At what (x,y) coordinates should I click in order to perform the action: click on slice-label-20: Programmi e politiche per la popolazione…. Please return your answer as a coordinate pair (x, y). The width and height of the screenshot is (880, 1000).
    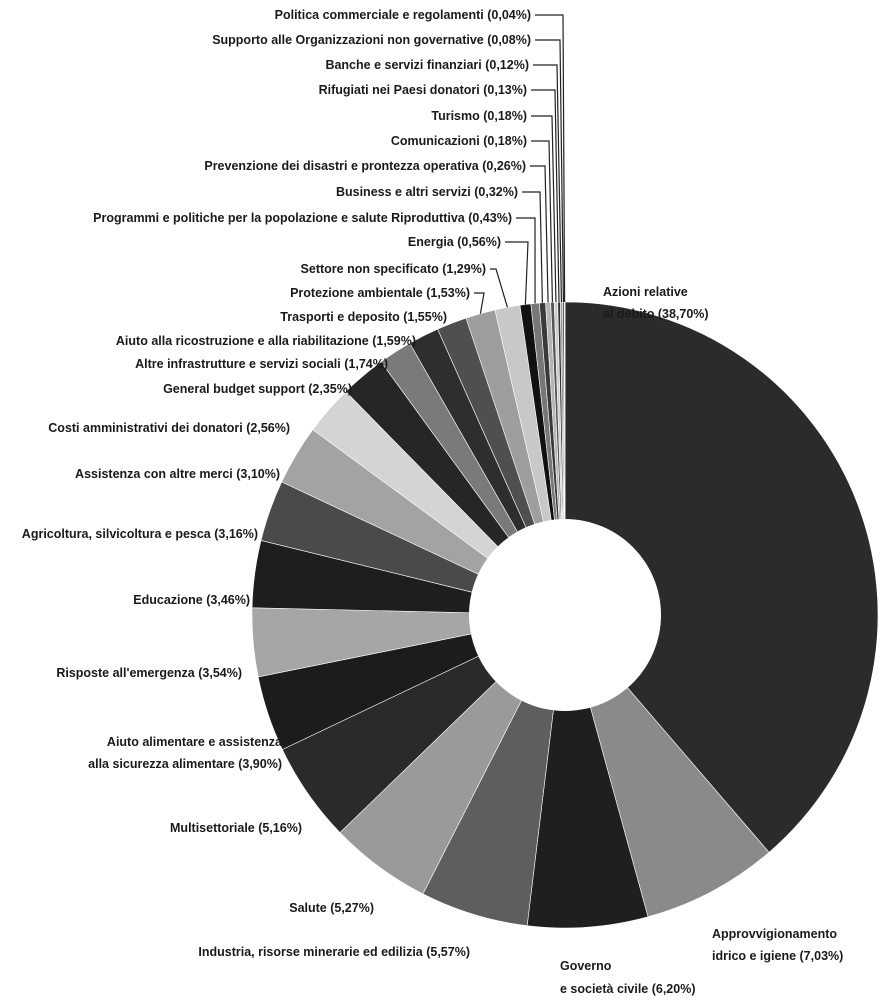
    Looking at the image, I should click on (302, 218).